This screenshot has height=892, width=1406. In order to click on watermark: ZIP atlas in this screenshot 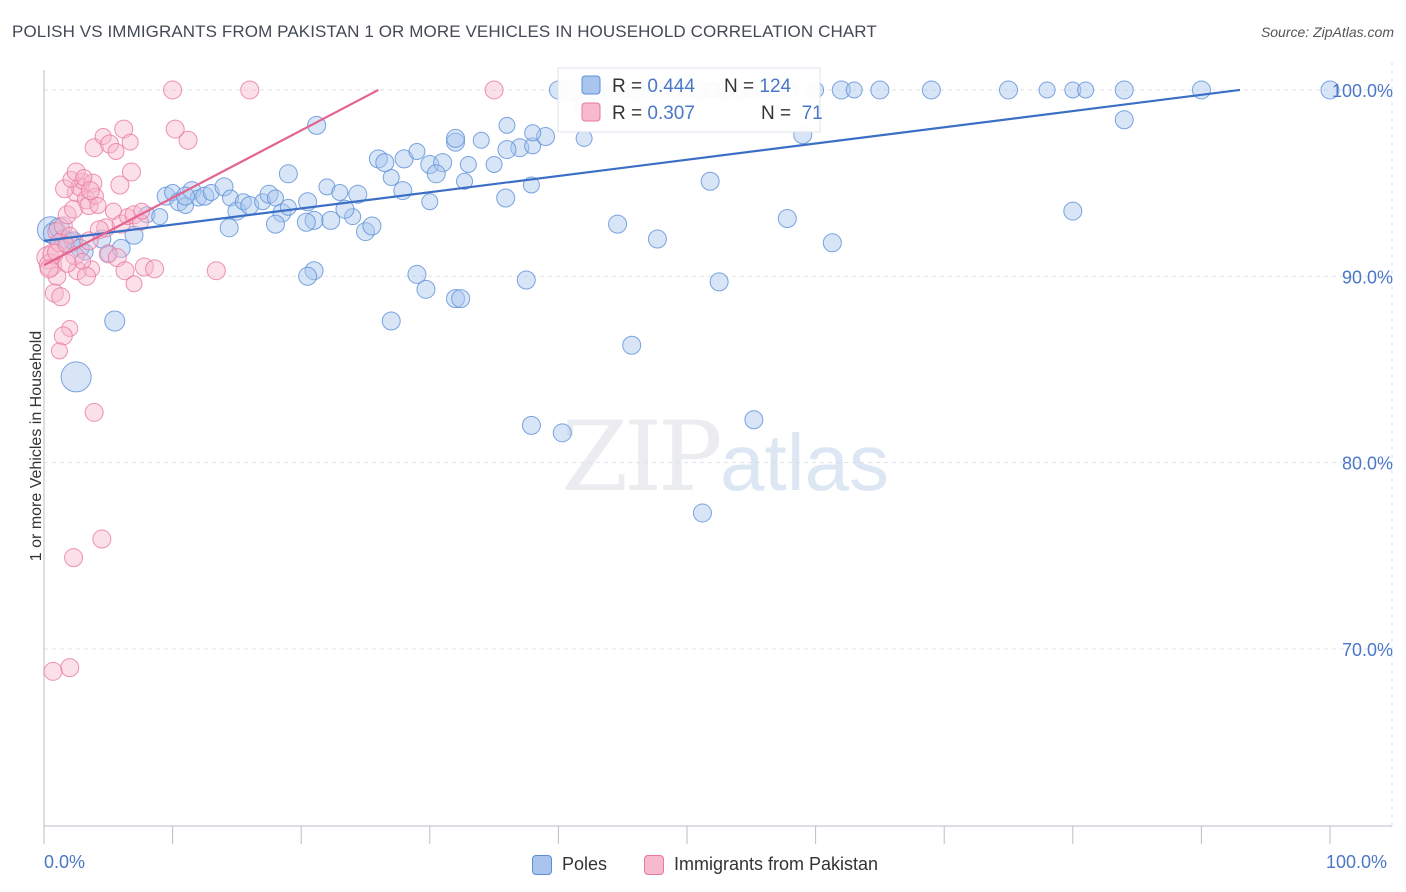, I will do `click(725, 457)`.